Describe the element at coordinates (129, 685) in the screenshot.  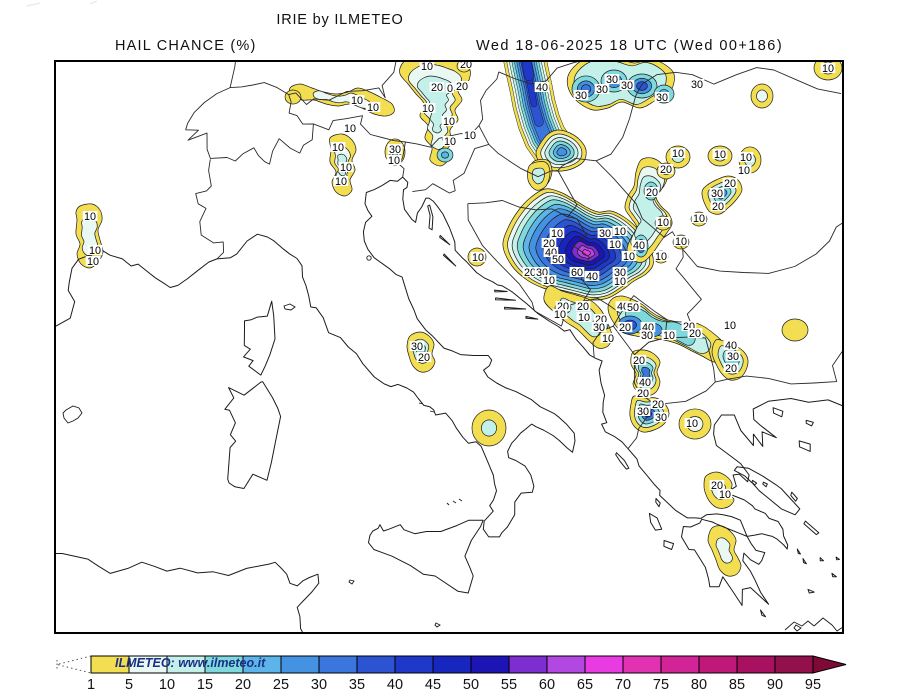
I see `svg-text: 5` at that location.